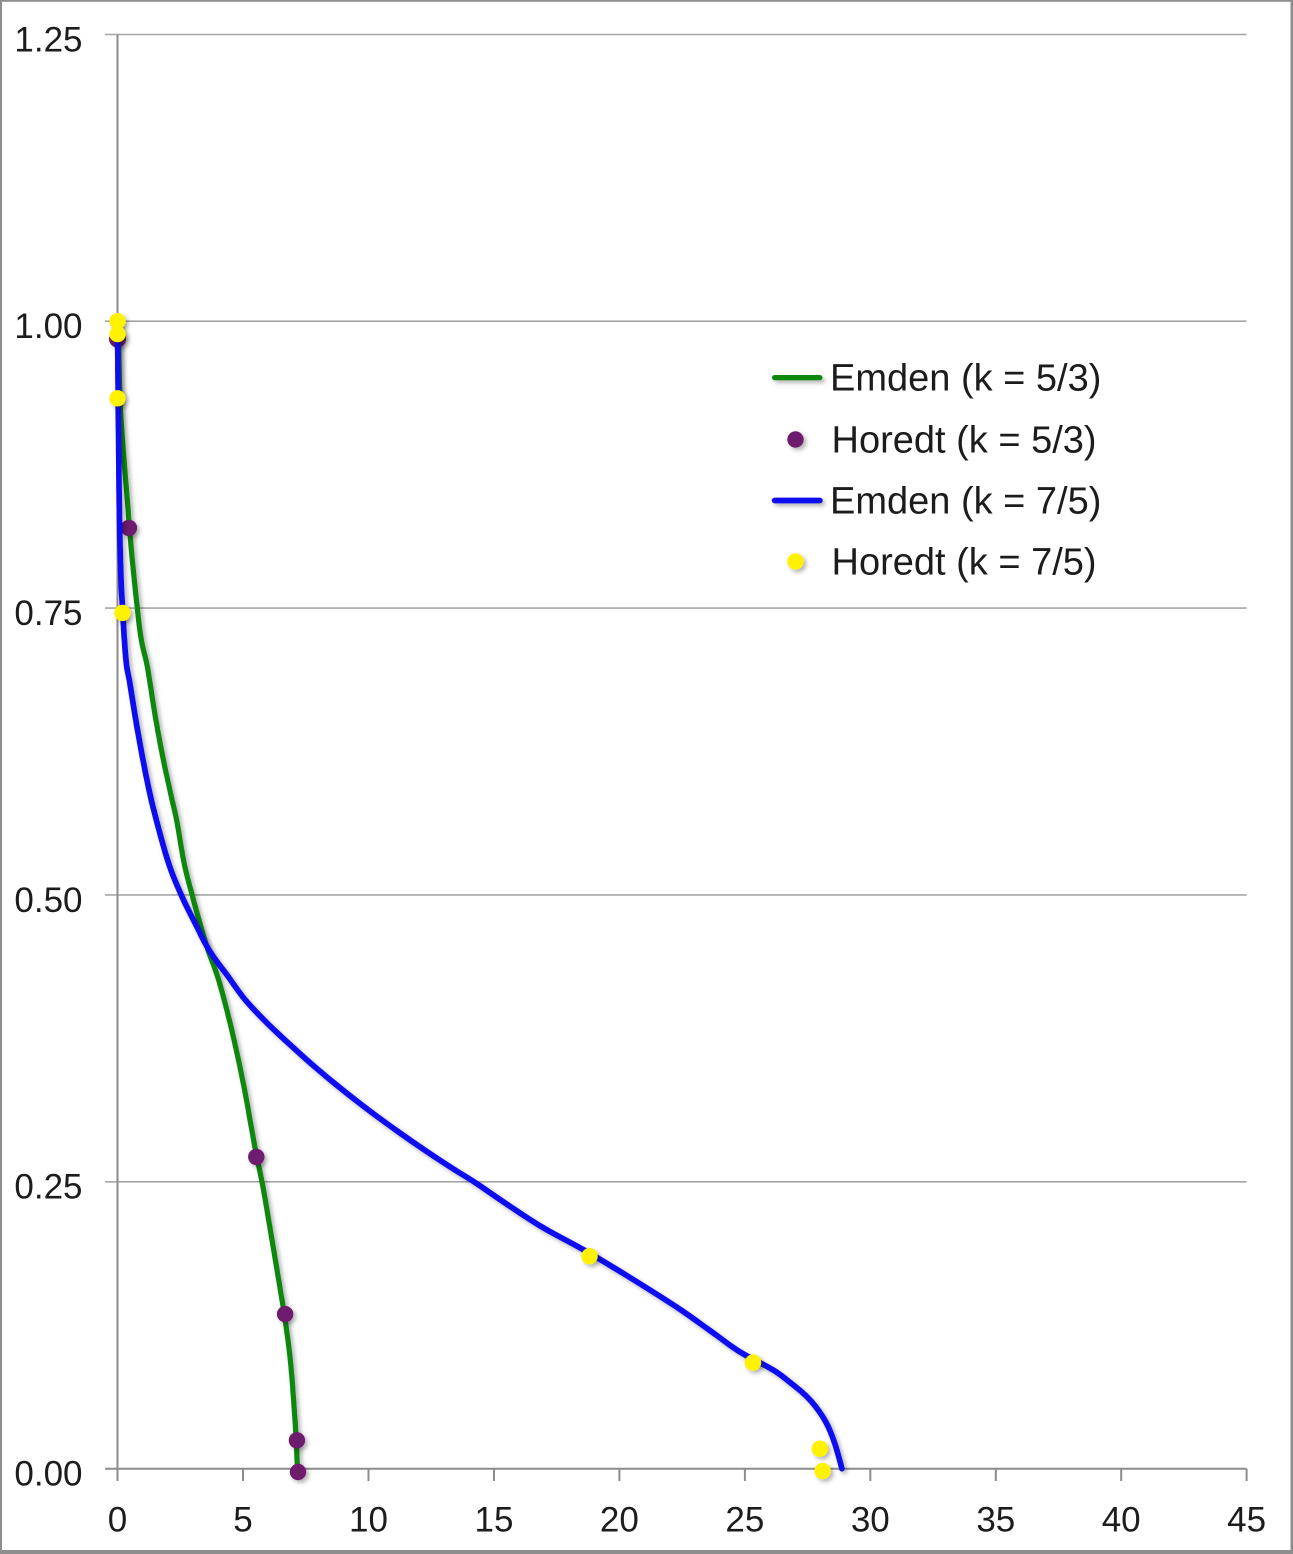  Describe the element at coordinates (1246, 1520) in the screenshot. I see `svg-text: 45` at that location.